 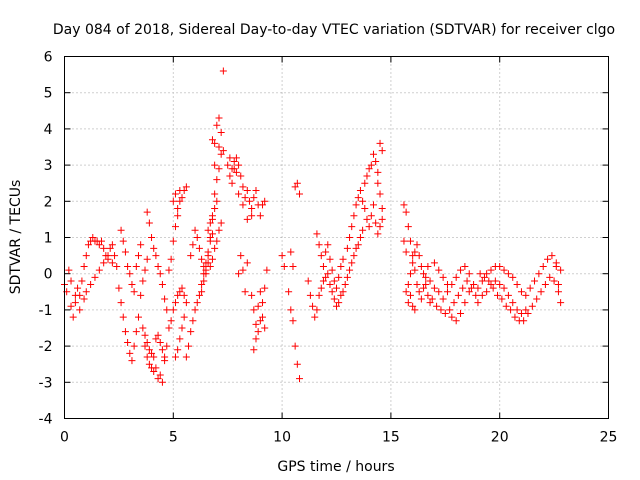 I want to click on y-tick-label: -1, so click(x=46, y=311).